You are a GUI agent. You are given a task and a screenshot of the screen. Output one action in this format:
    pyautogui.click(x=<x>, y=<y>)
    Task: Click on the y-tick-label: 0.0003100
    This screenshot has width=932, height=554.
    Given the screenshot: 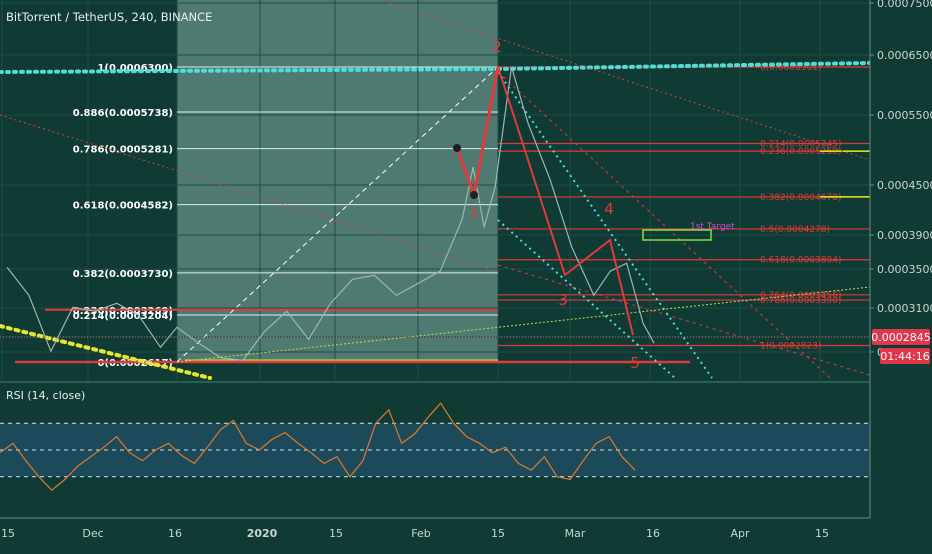 What is the action you would take?
    pyautogui.click(x=904, y=308)
    